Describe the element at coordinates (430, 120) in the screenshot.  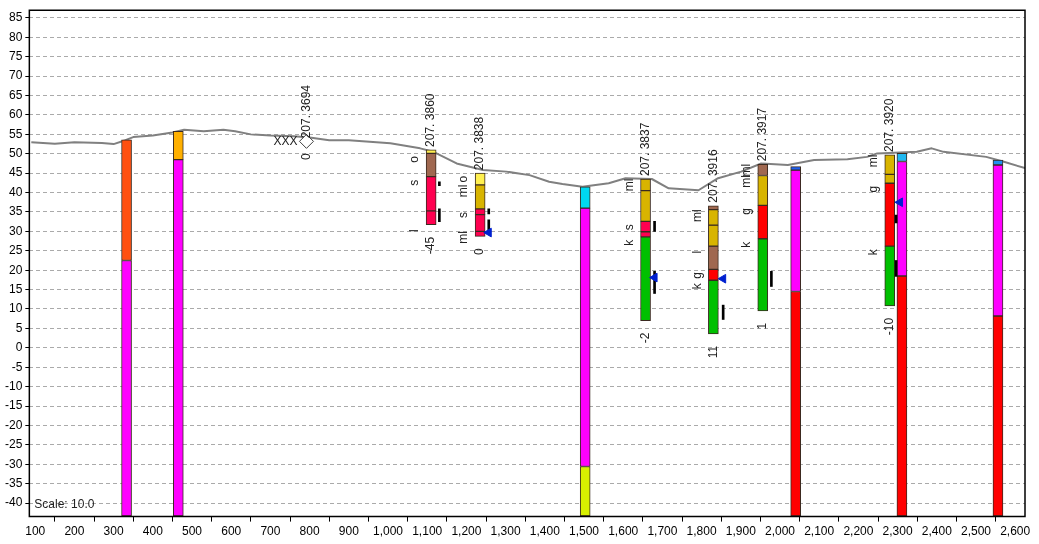
I see `annotation: 207. 3860` at that location.